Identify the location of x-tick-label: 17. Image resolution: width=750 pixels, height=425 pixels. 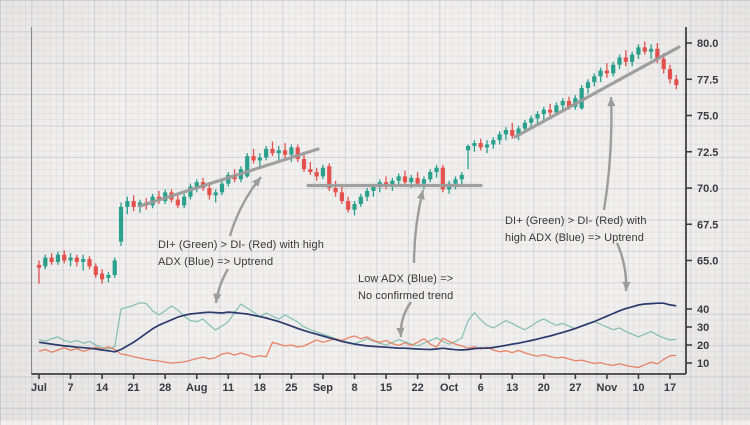
(670, 388).